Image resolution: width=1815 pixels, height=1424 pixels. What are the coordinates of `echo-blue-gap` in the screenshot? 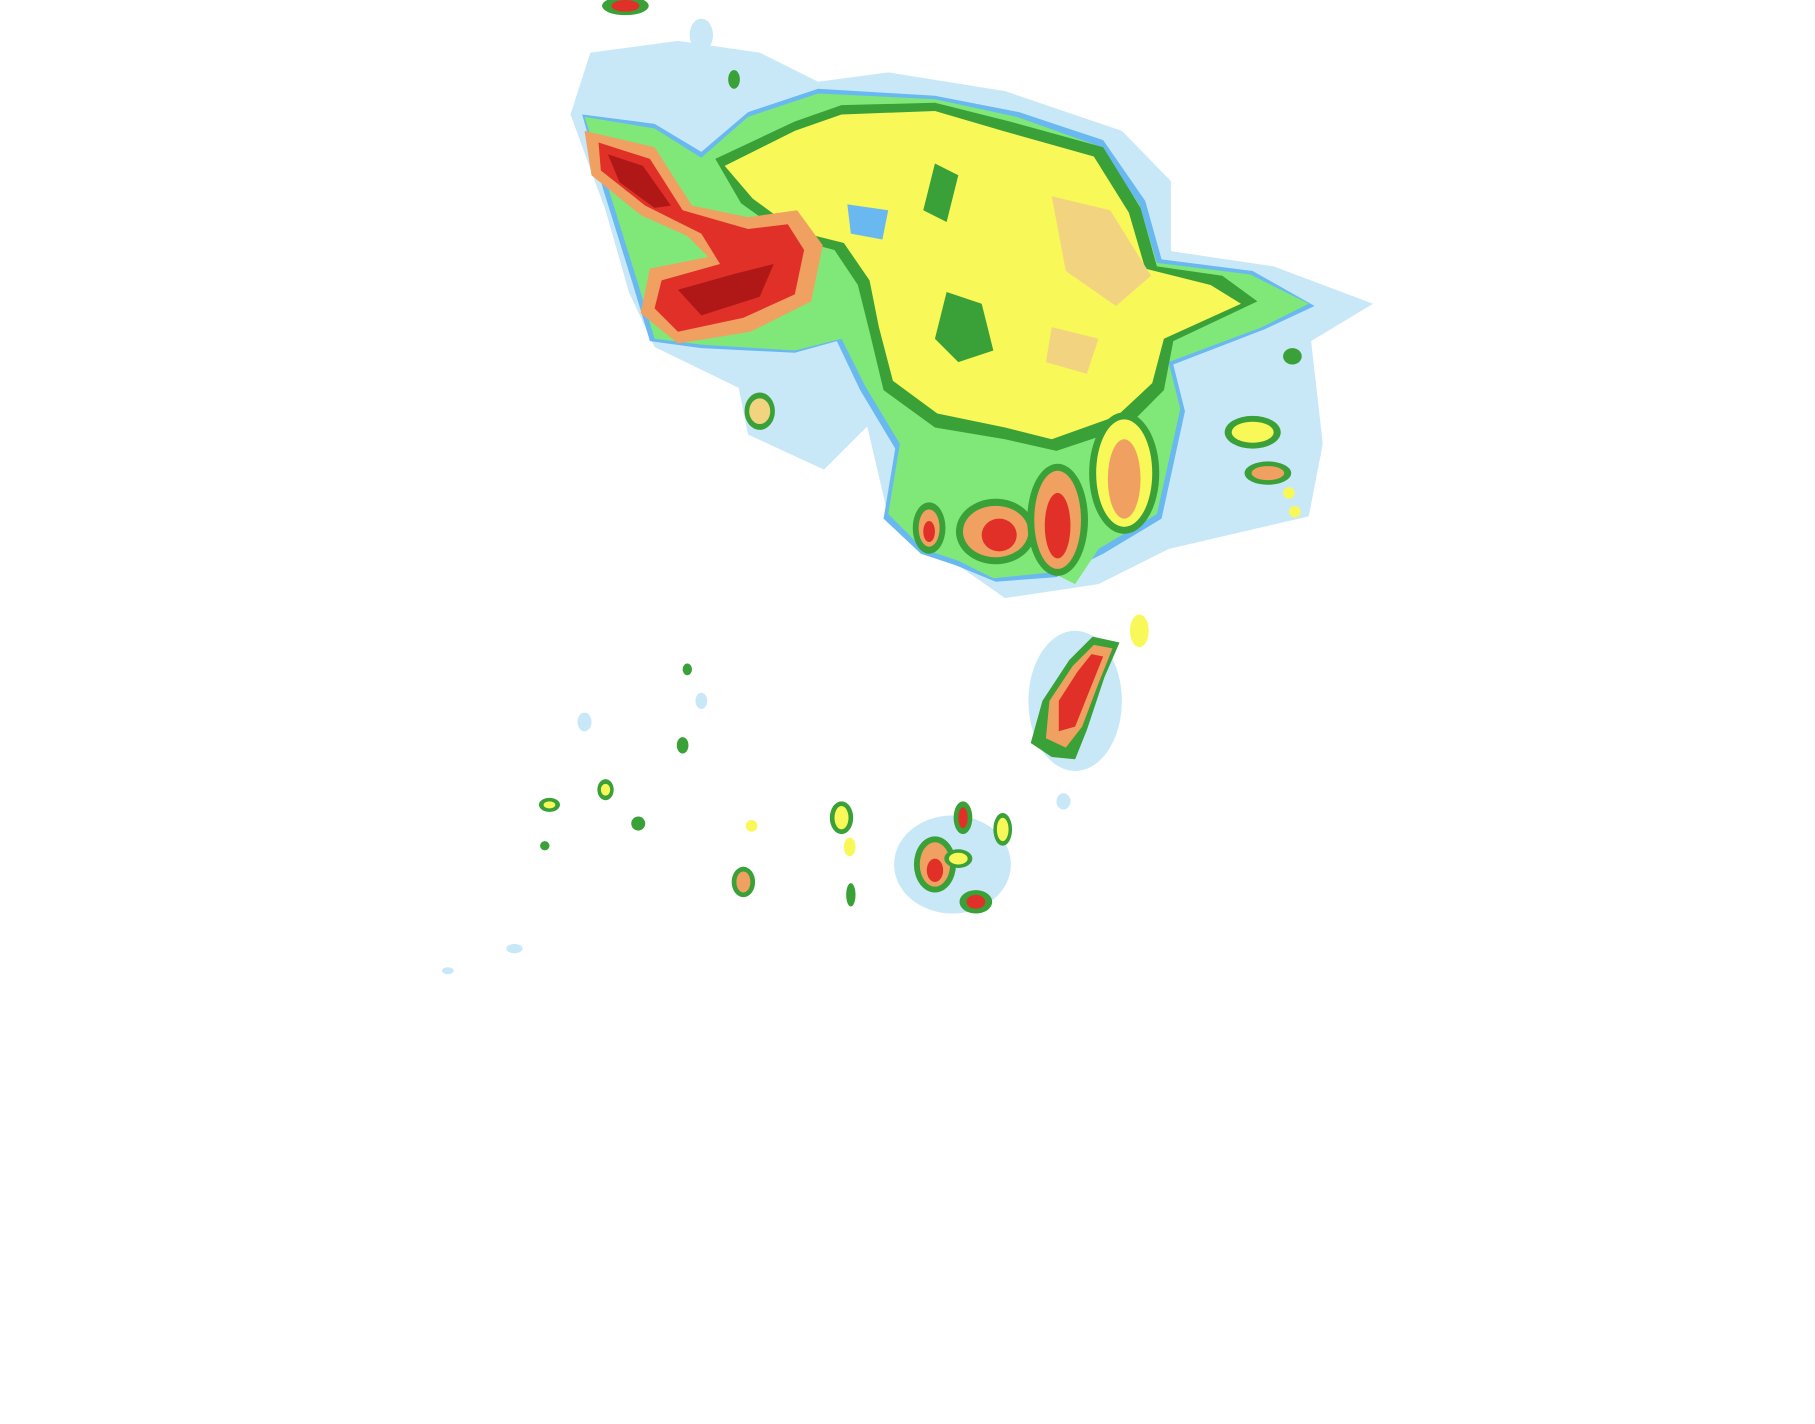 It's located at (868, 222).